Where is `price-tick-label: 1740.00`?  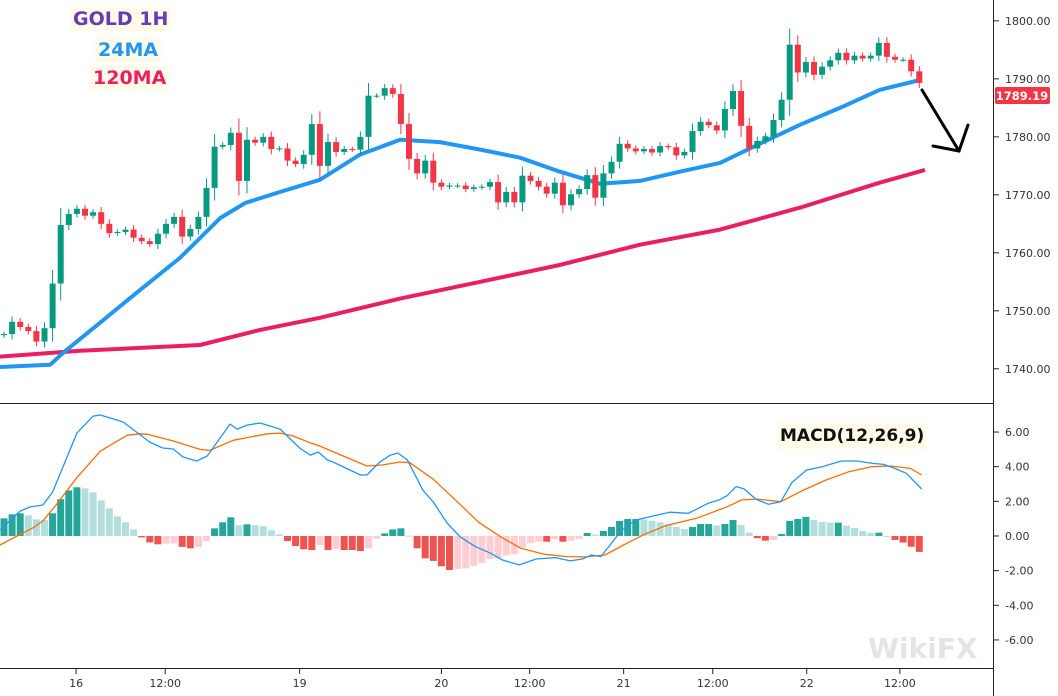 price-tick-label: 1740.00 is located at coordinates (1028, 369).